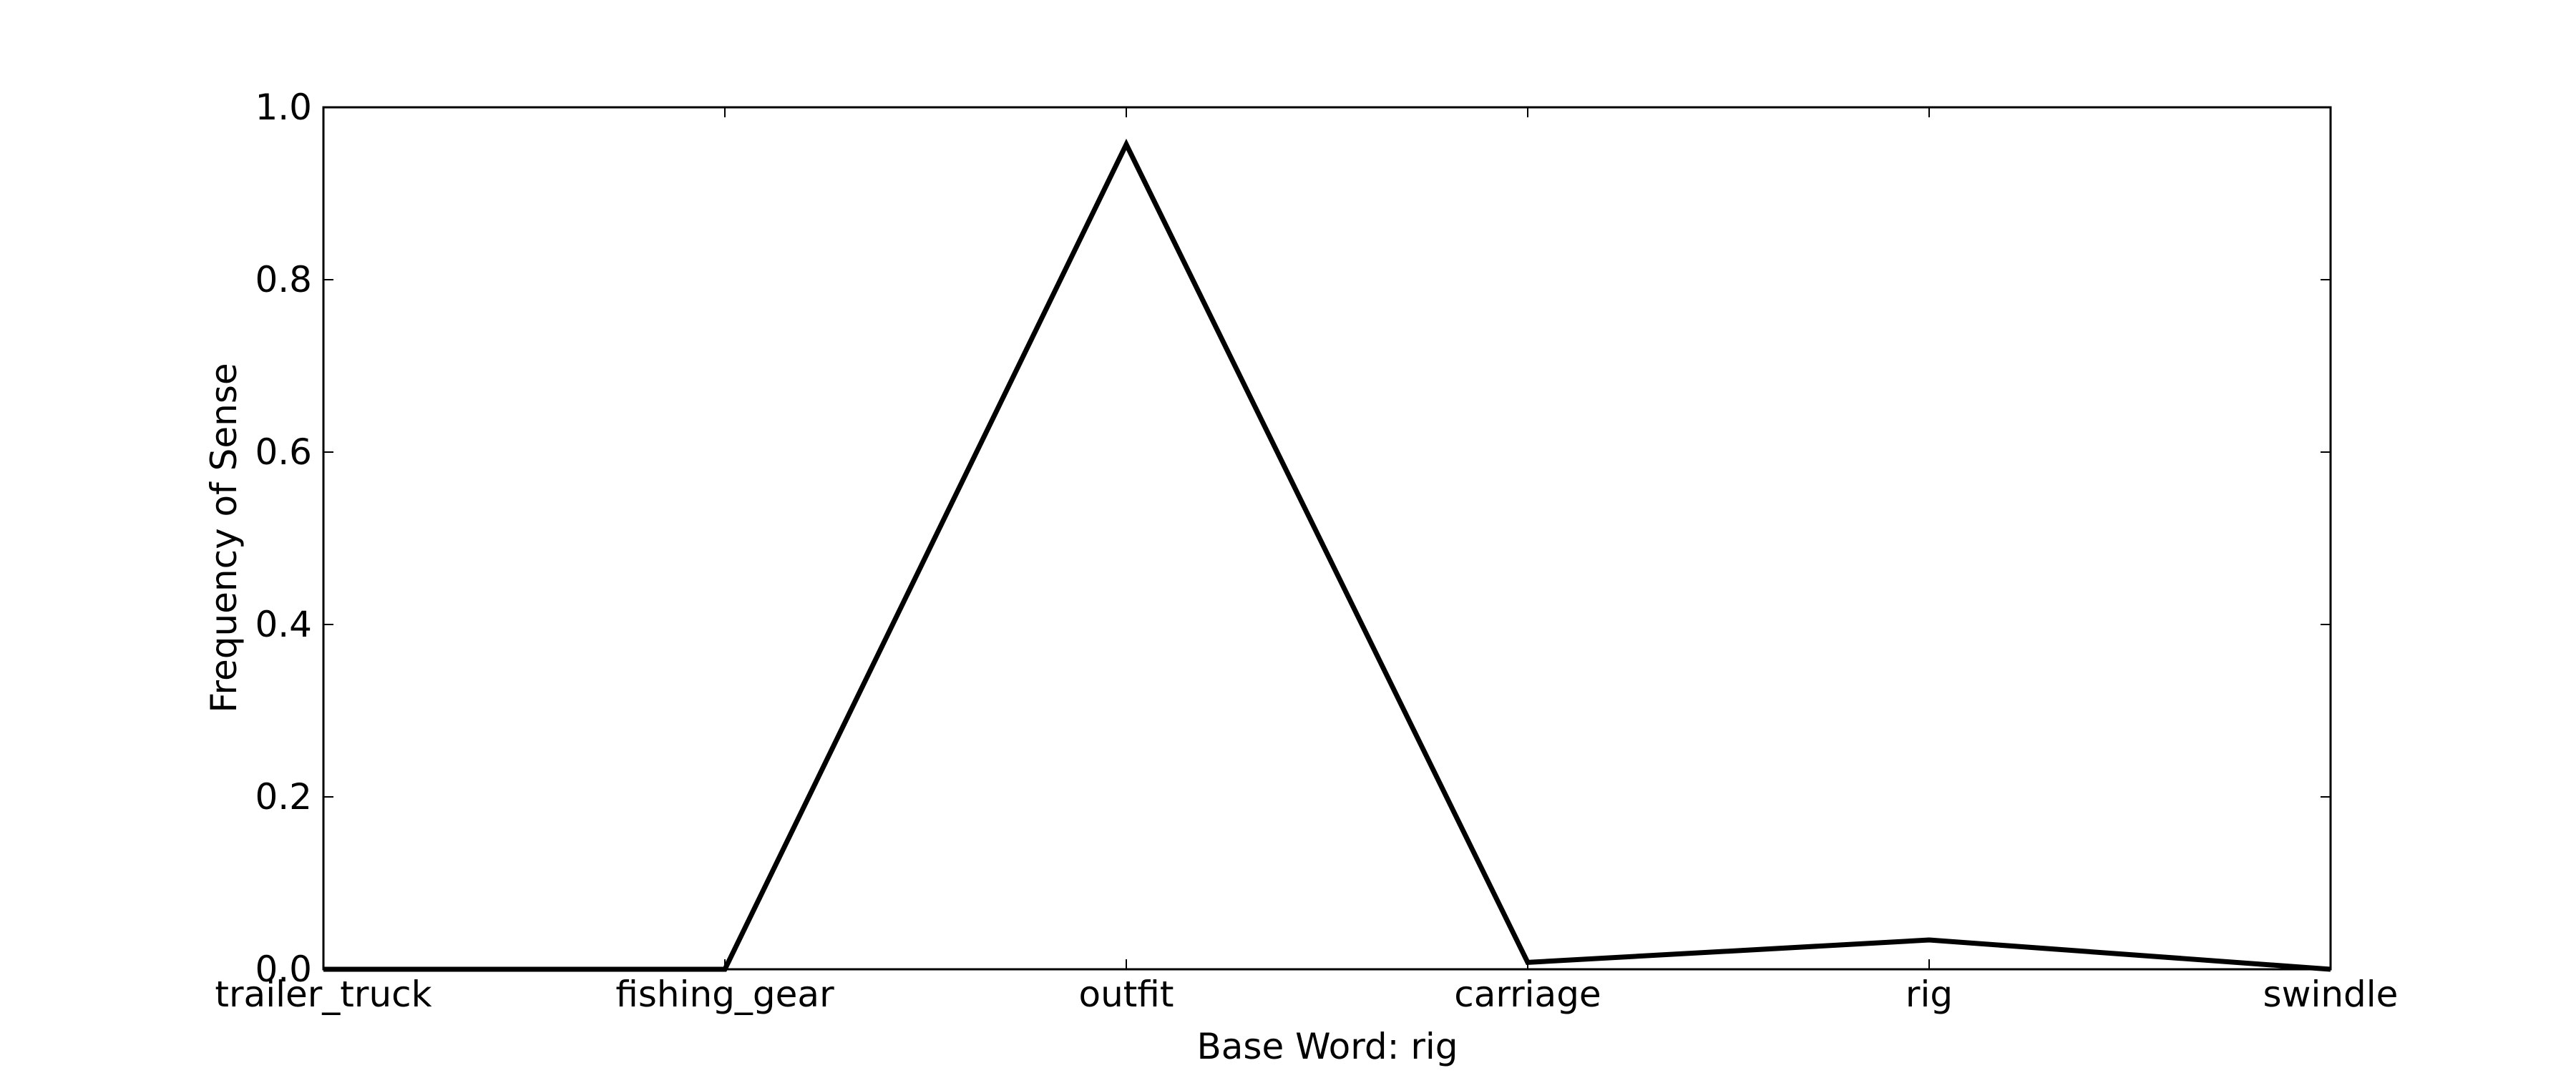 The height and width of the screenshot is (1073, 2576). Describe the element at coordinates (724, 994) in the screenshot. I see `x-tick-label: fishing_gear` at that location.